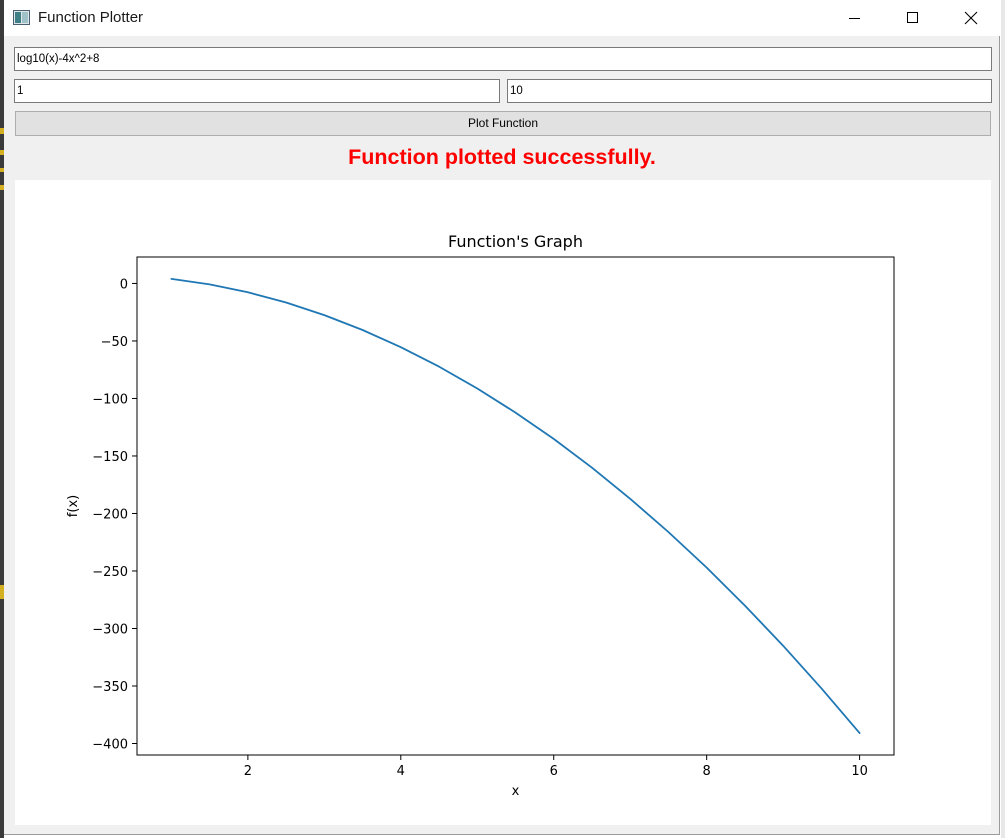  What do you see at coordinates (503, 59) in the screenshot?
I see `function-input: log10(x)-4x^2+8` at bounding box center [503, 59].